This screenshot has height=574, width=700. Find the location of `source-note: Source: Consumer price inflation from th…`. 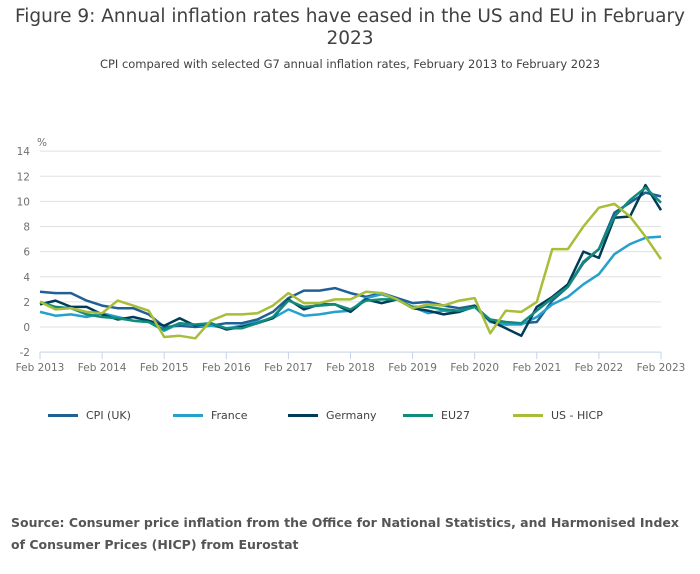

source-note: Source: Consumer price inflation from th… is located at coordinates (345, 533).